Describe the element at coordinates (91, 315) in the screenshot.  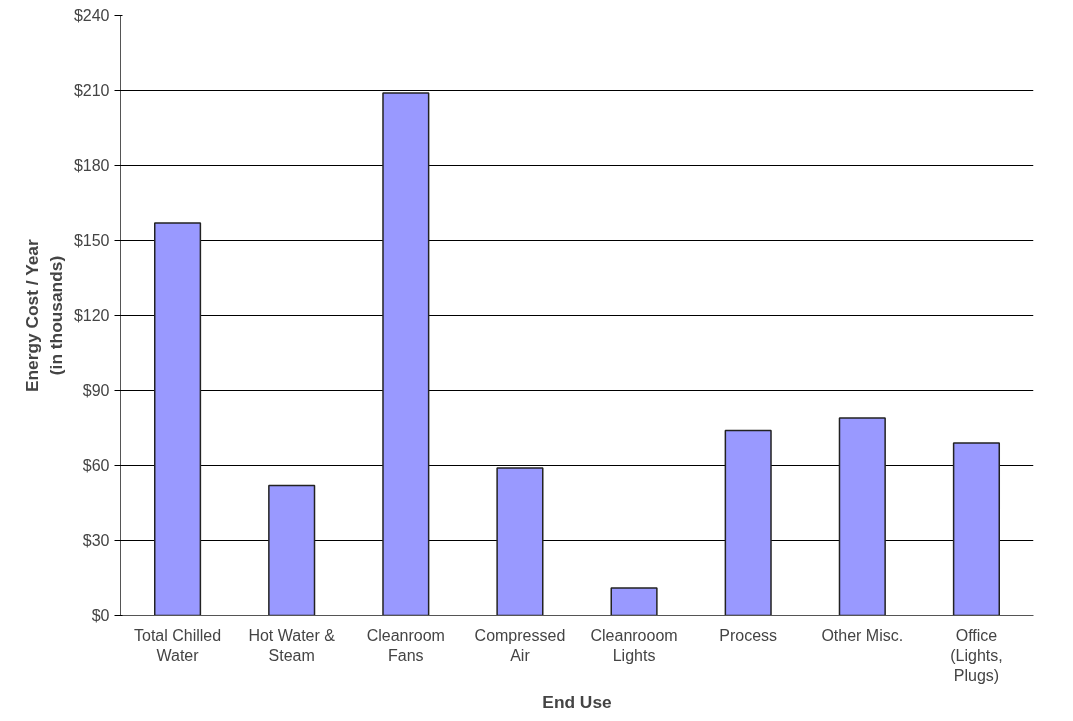
I see `y-tick-label: $120` at that location.